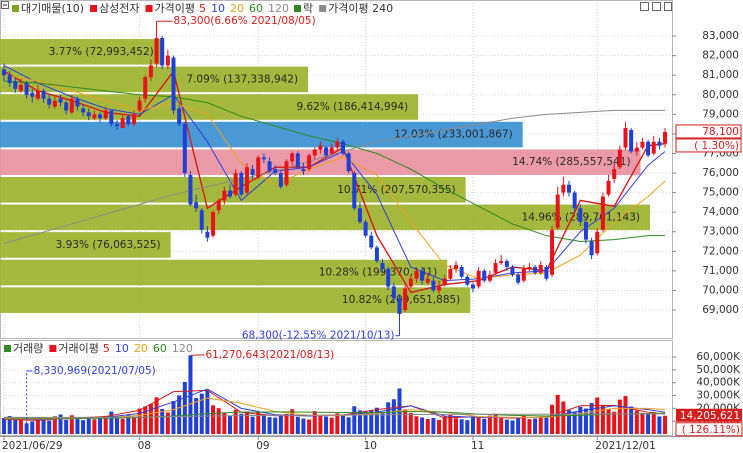 The height and width of the screenshot is (453, 743). I want to click on legend-label: 60, so click(160, 348).